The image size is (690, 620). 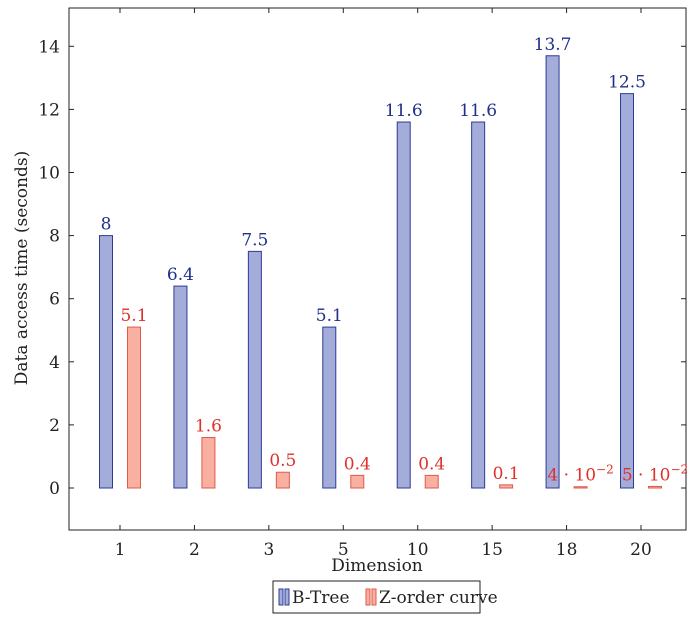 I want to click on x-tick-label: 1, so click(x=120, y=550).